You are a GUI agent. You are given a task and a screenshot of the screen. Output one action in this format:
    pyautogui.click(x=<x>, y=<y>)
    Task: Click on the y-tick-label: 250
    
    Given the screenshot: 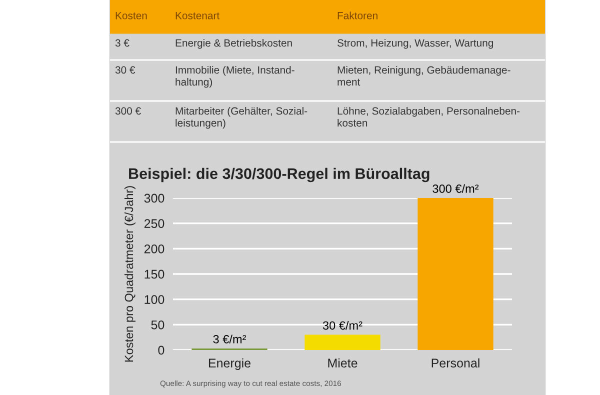 What is the action you would take?
    pyautogui.click(x=154, y=223)
    